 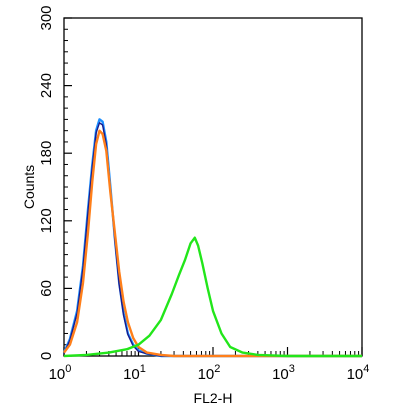 I want to click on y-axis-title: Counts, so click(x=29, y=187).